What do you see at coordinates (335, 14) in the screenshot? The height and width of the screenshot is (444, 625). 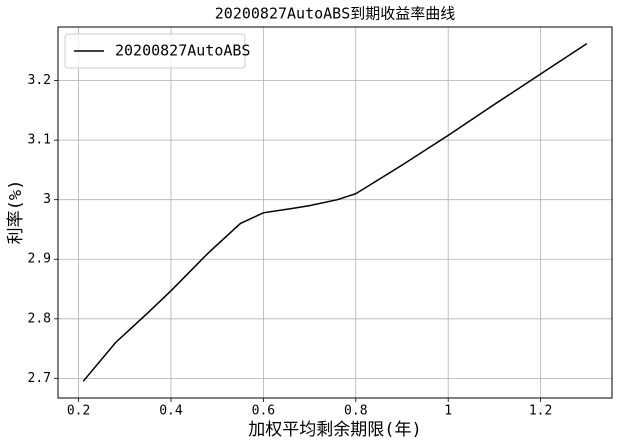 I see `chart-title: 20200827AutoABS到期收益率曲线` at bounding box center [335, 14].